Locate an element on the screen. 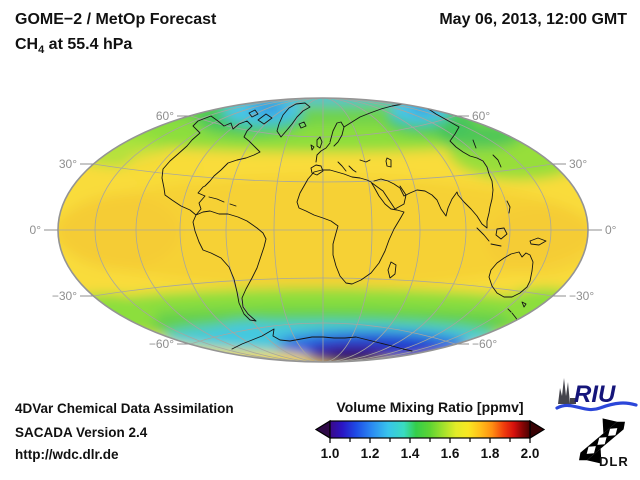 Image resolution: width=640 pixels, height=480 pixels. field-orange-w is located at coordinates (120, 232).